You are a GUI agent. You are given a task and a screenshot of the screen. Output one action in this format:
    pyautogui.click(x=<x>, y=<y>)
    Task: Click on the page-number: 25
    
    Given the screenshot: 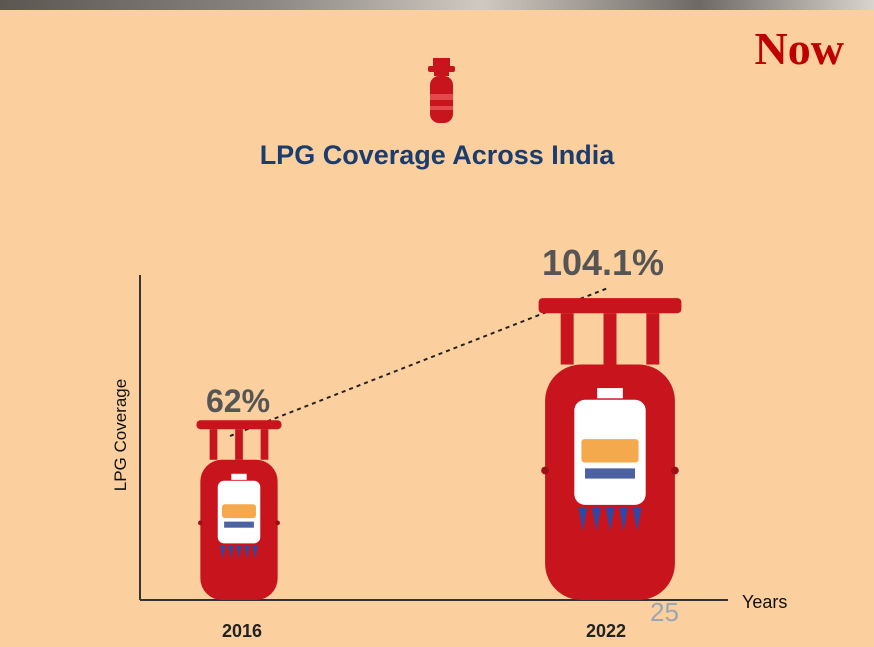 What is the action you would take?
    pyautogui.click(x=664, y=612)
    